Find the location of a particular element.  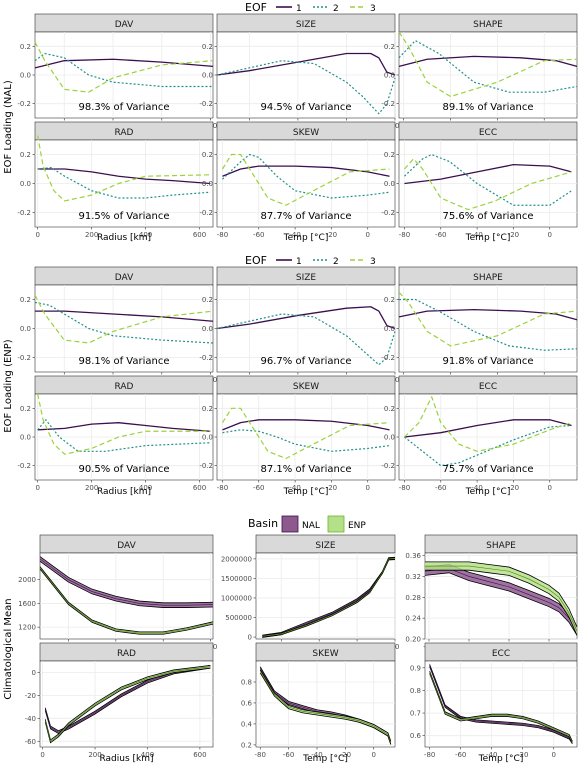

y-axis-title: EOF Loading (NAL) is located at coordinates (8, 127).